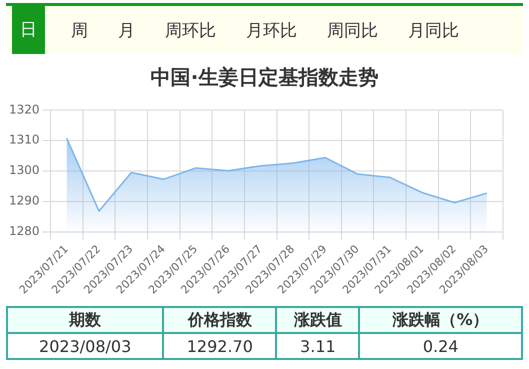  I want to click on text: 涨跌值, so click(318, 320).